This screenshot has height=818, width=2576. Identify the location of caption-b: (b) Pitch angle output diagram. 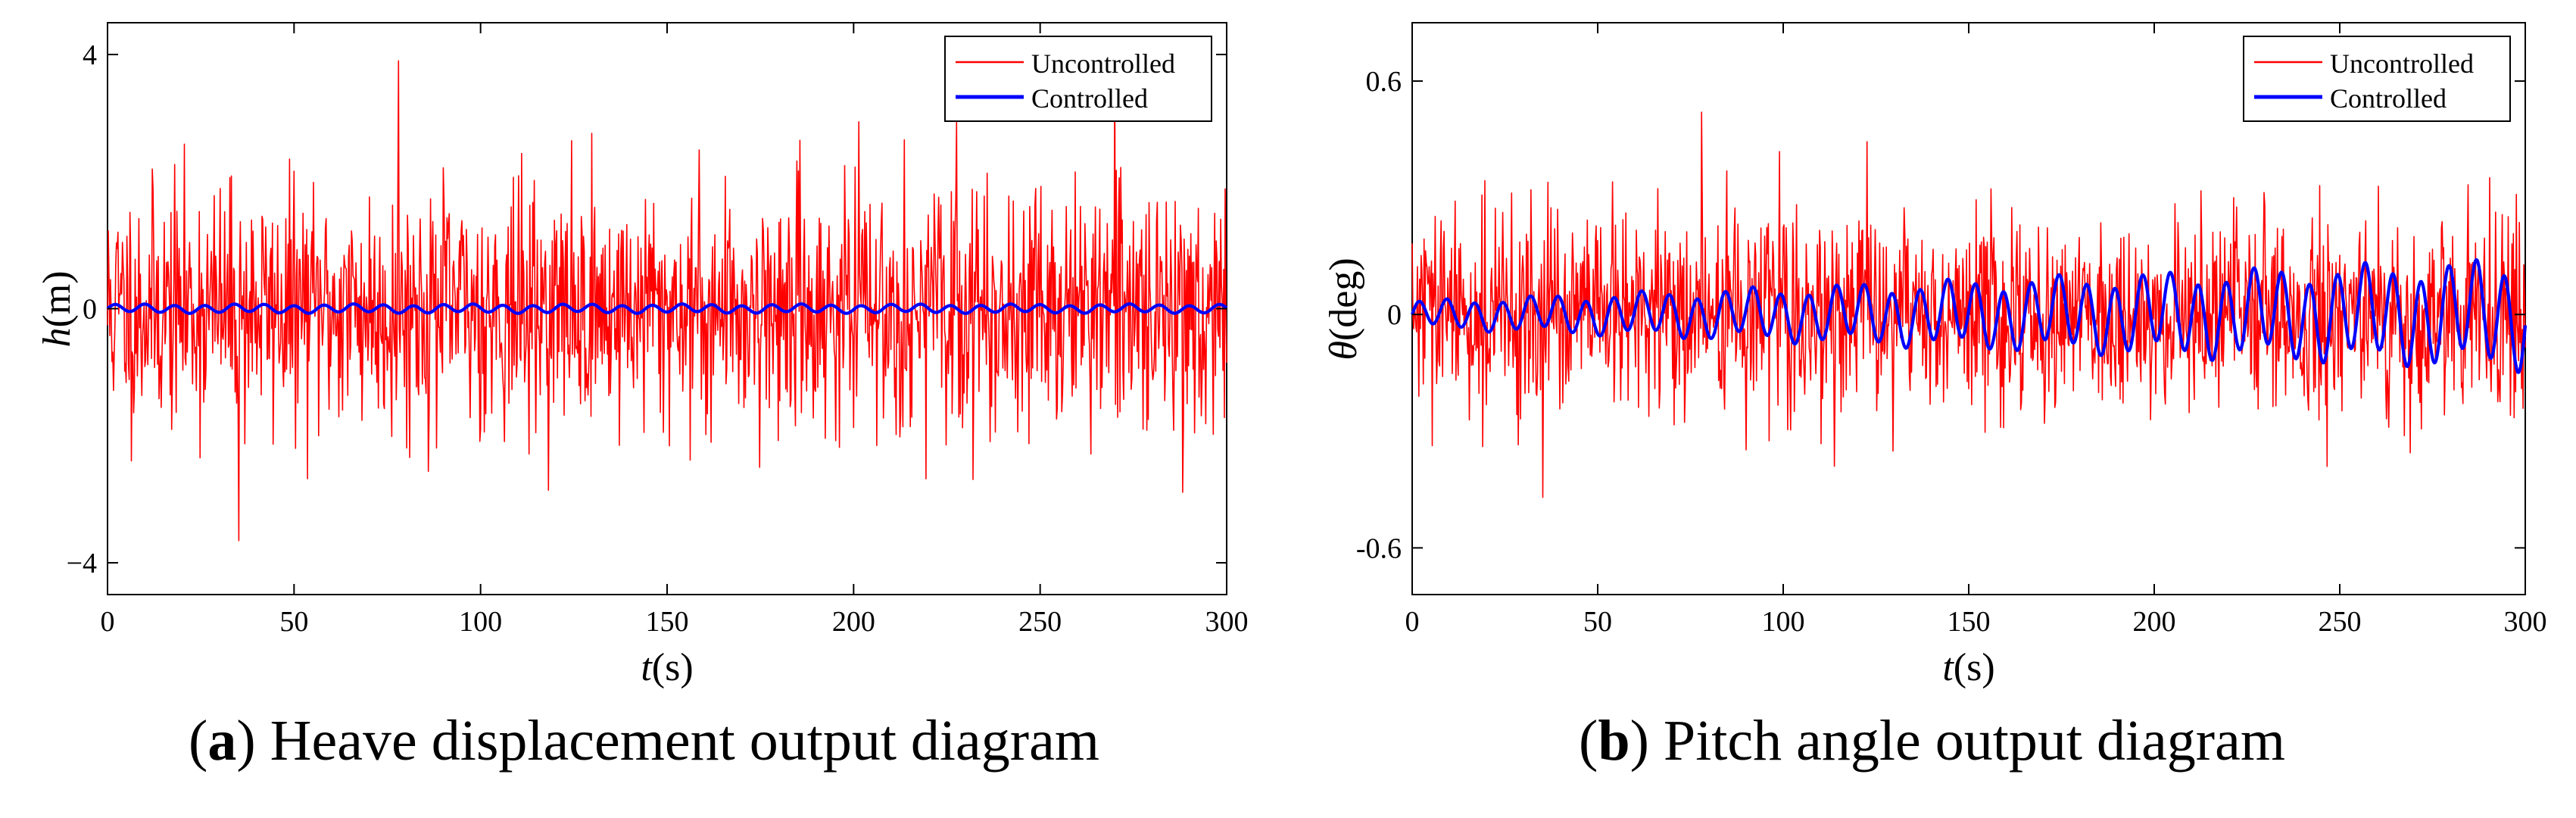
(1932, 741).